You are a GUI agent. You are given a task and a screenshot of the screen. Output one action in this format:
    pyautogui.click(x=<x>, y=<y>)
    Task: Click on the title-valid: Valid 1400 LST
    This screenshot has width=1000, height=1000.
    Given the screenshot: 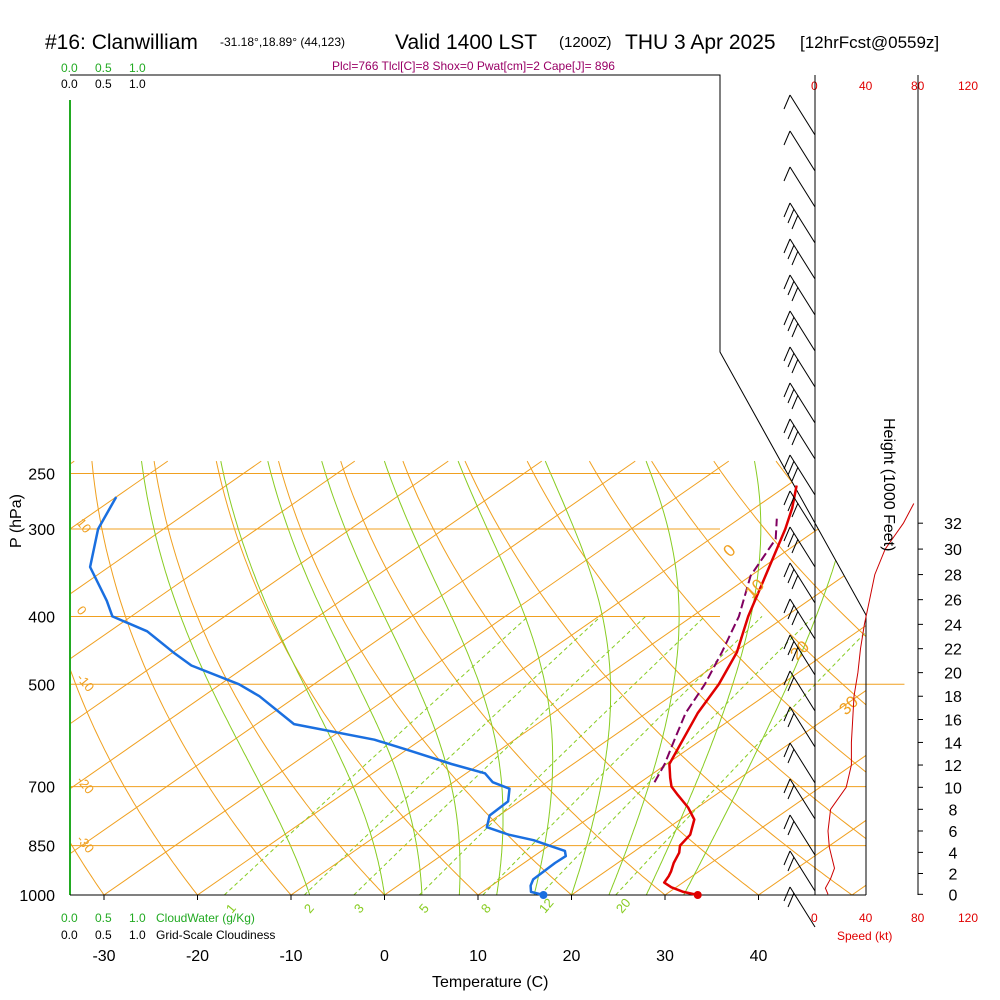 What is the action you would take?
    pyautogui.click(x=466, y=42)
    